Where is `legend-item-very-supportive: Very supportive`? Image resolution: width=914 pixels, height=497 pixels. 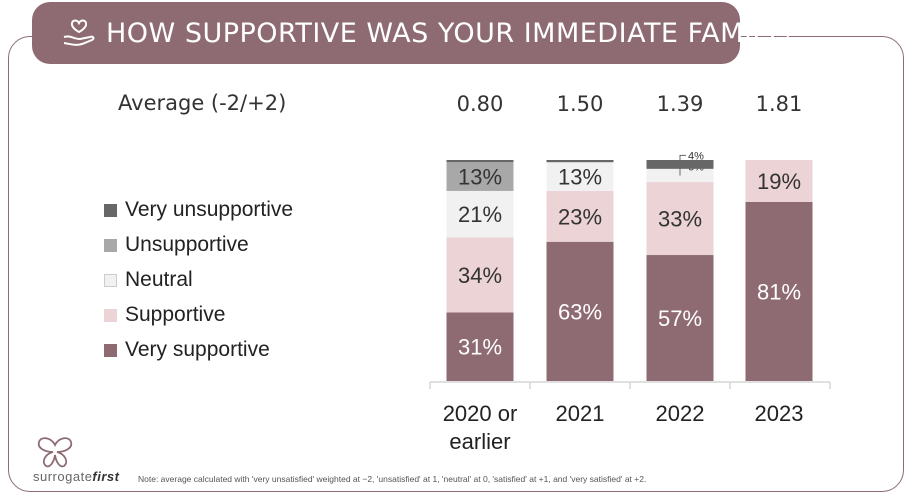
legend-item-very-supportive: Very supportive is located at coordinates (187, 350).